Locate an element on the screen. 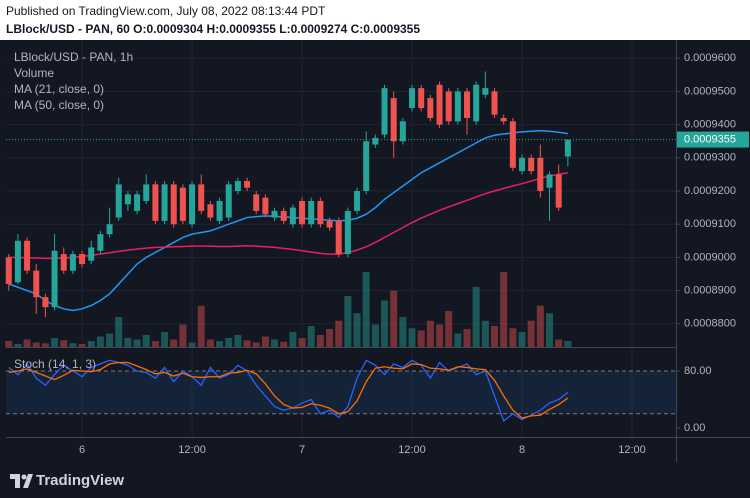 This screenshot has width=750, height=498. stoch-line is located at coordinates (288, 390).